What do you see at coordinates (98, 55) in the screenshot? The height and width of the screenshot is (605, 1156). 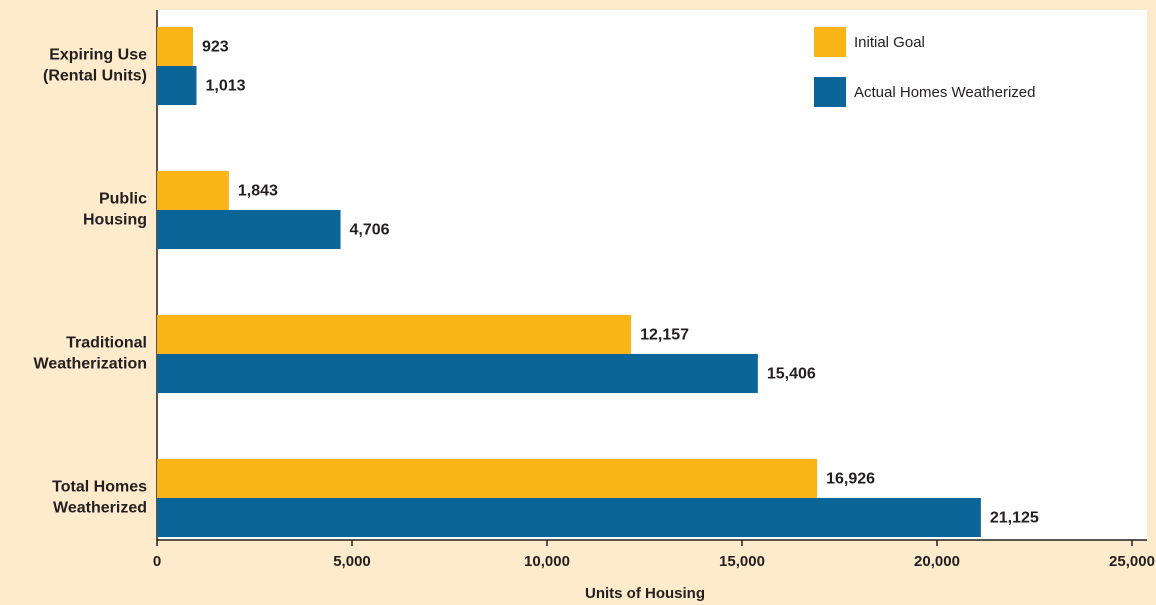 I see `y-tick-label: Expiring Use` at bounding box center [98, 55].